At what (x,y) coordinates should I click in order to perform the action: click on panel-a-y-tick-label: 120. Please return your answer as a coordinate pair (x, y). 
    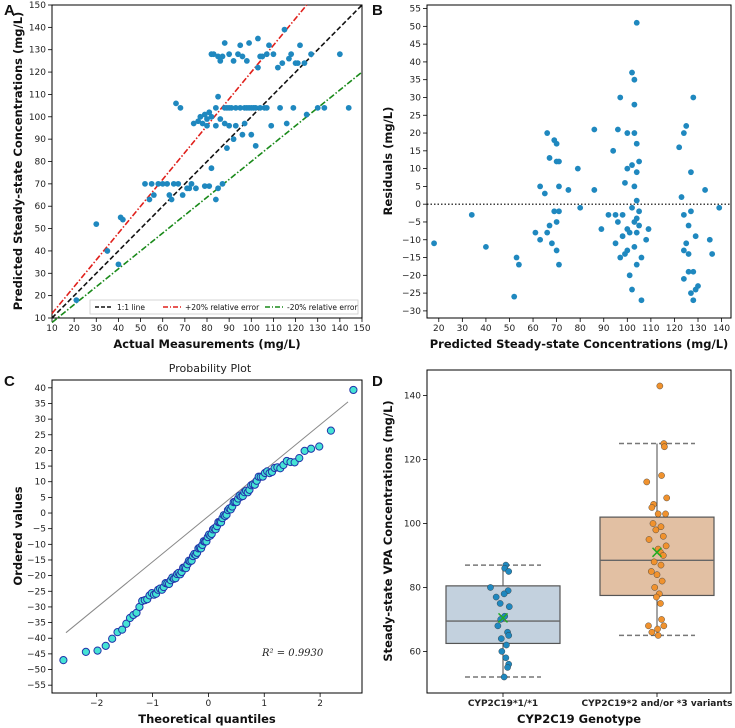
    Looking at the image, I should click on (37, 73).